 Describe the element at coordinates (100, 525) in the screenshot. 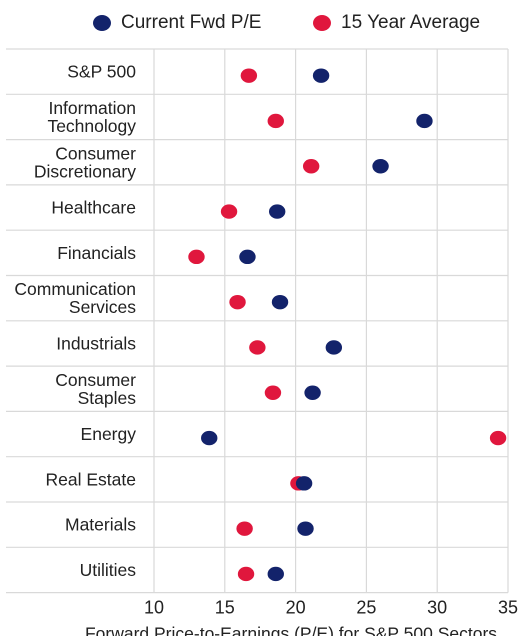

I see `category-label: Materials` at that location.